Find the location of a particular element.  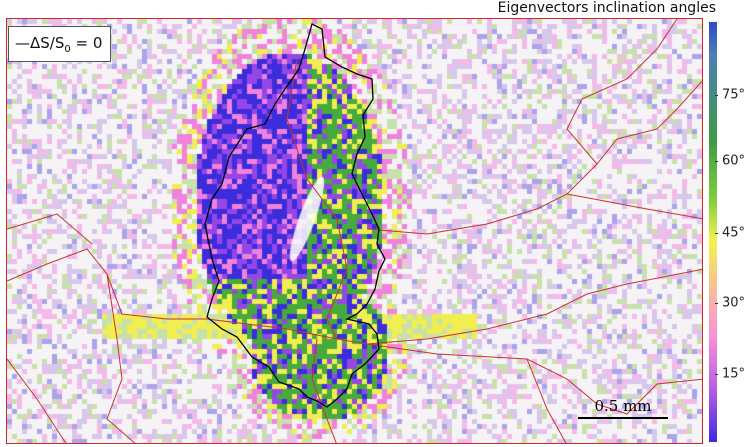

chart-title: Eigenvectors inclination angles is located at coordinates (606, 8).